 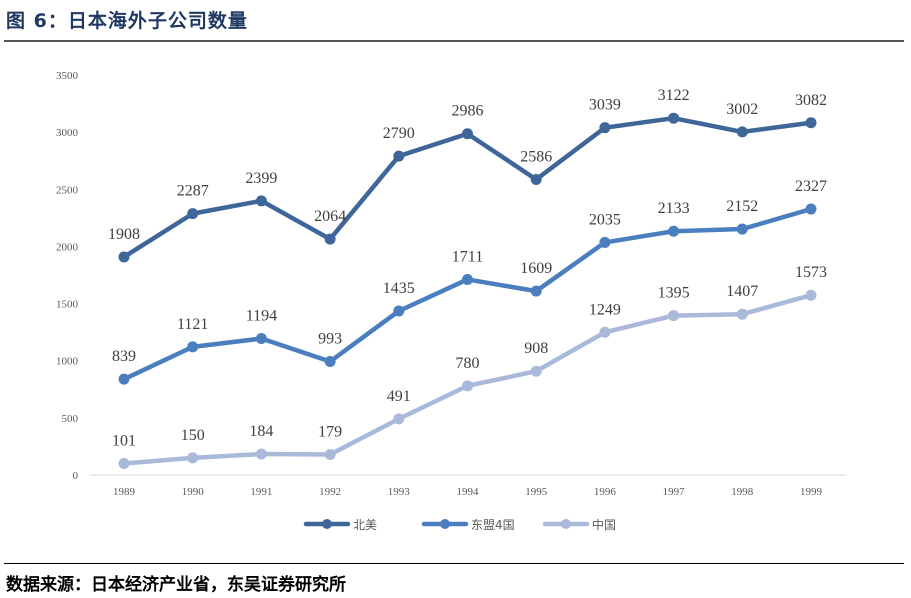 I want to click on data-label: 2035, so click(x=605, y=219).